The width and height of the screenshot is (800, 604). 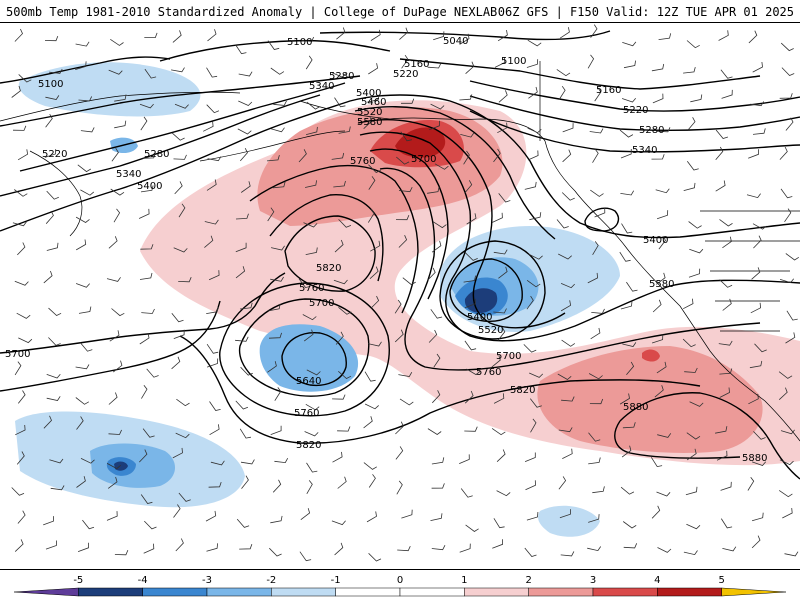 What do you see at coordinates (754, 592) in the screenshot?
I see `colorbar-arrow-right` at bounding box center [754, 592].